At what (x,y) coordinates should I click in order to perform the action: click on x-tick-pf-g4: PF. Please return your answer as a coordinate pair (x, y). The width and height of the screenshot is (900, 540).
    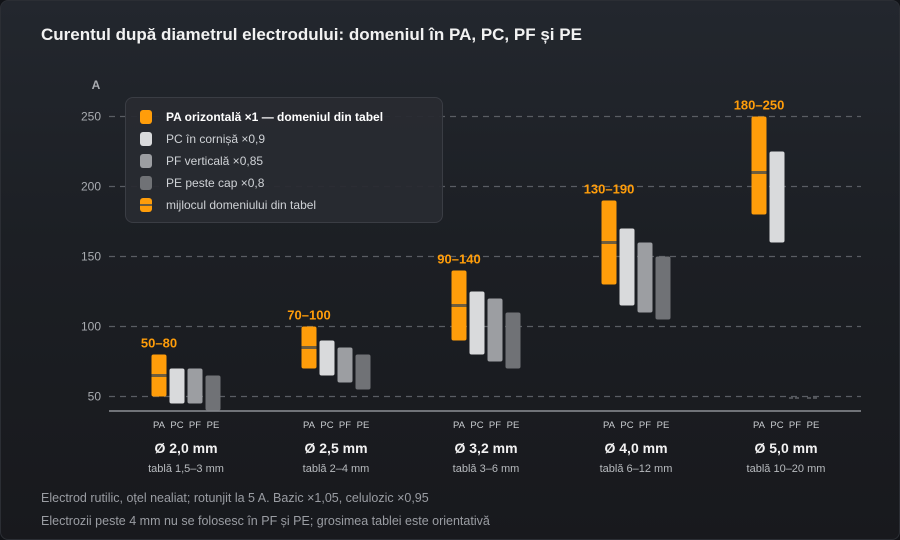
    Looking at the image, I should click on (645, 425).